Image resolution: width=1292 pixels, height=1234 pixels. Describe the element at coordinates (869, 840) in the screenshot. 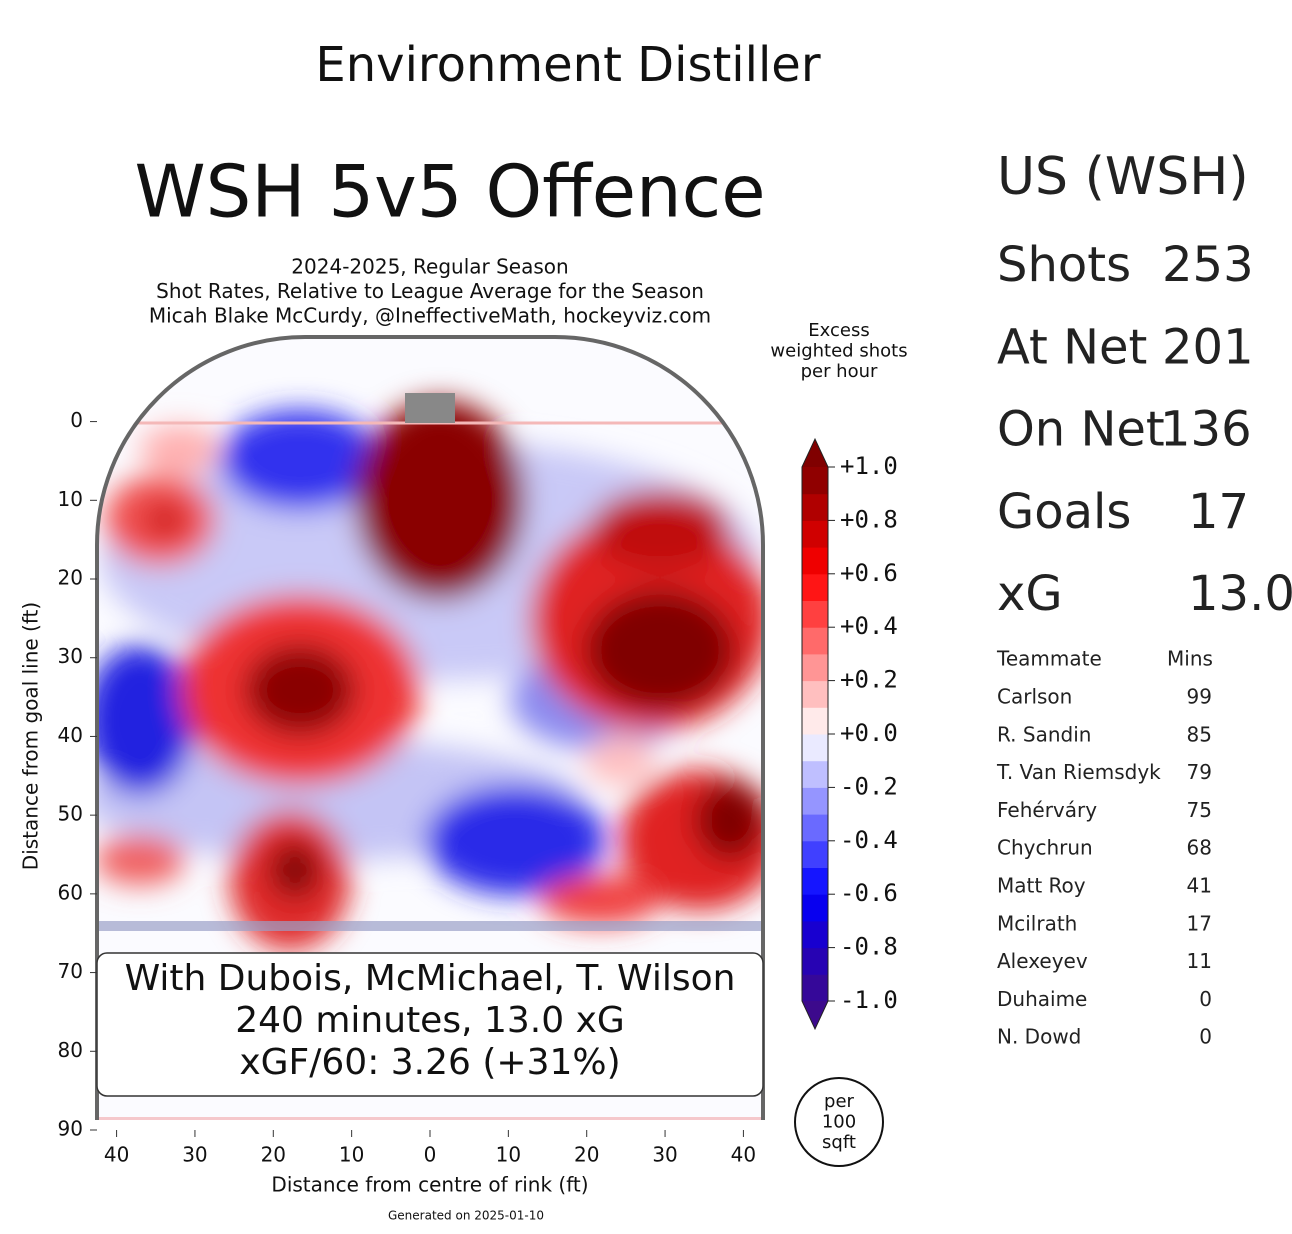

I see `colorbar-tick-label: -0.4` at that location.